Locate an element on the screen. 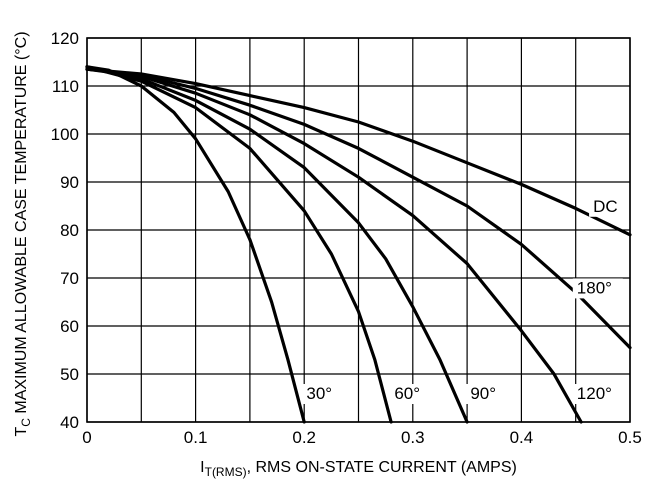 This screenshot has height=486, width=646. x-axis-label-main: I is located at coordinates (202, 467).